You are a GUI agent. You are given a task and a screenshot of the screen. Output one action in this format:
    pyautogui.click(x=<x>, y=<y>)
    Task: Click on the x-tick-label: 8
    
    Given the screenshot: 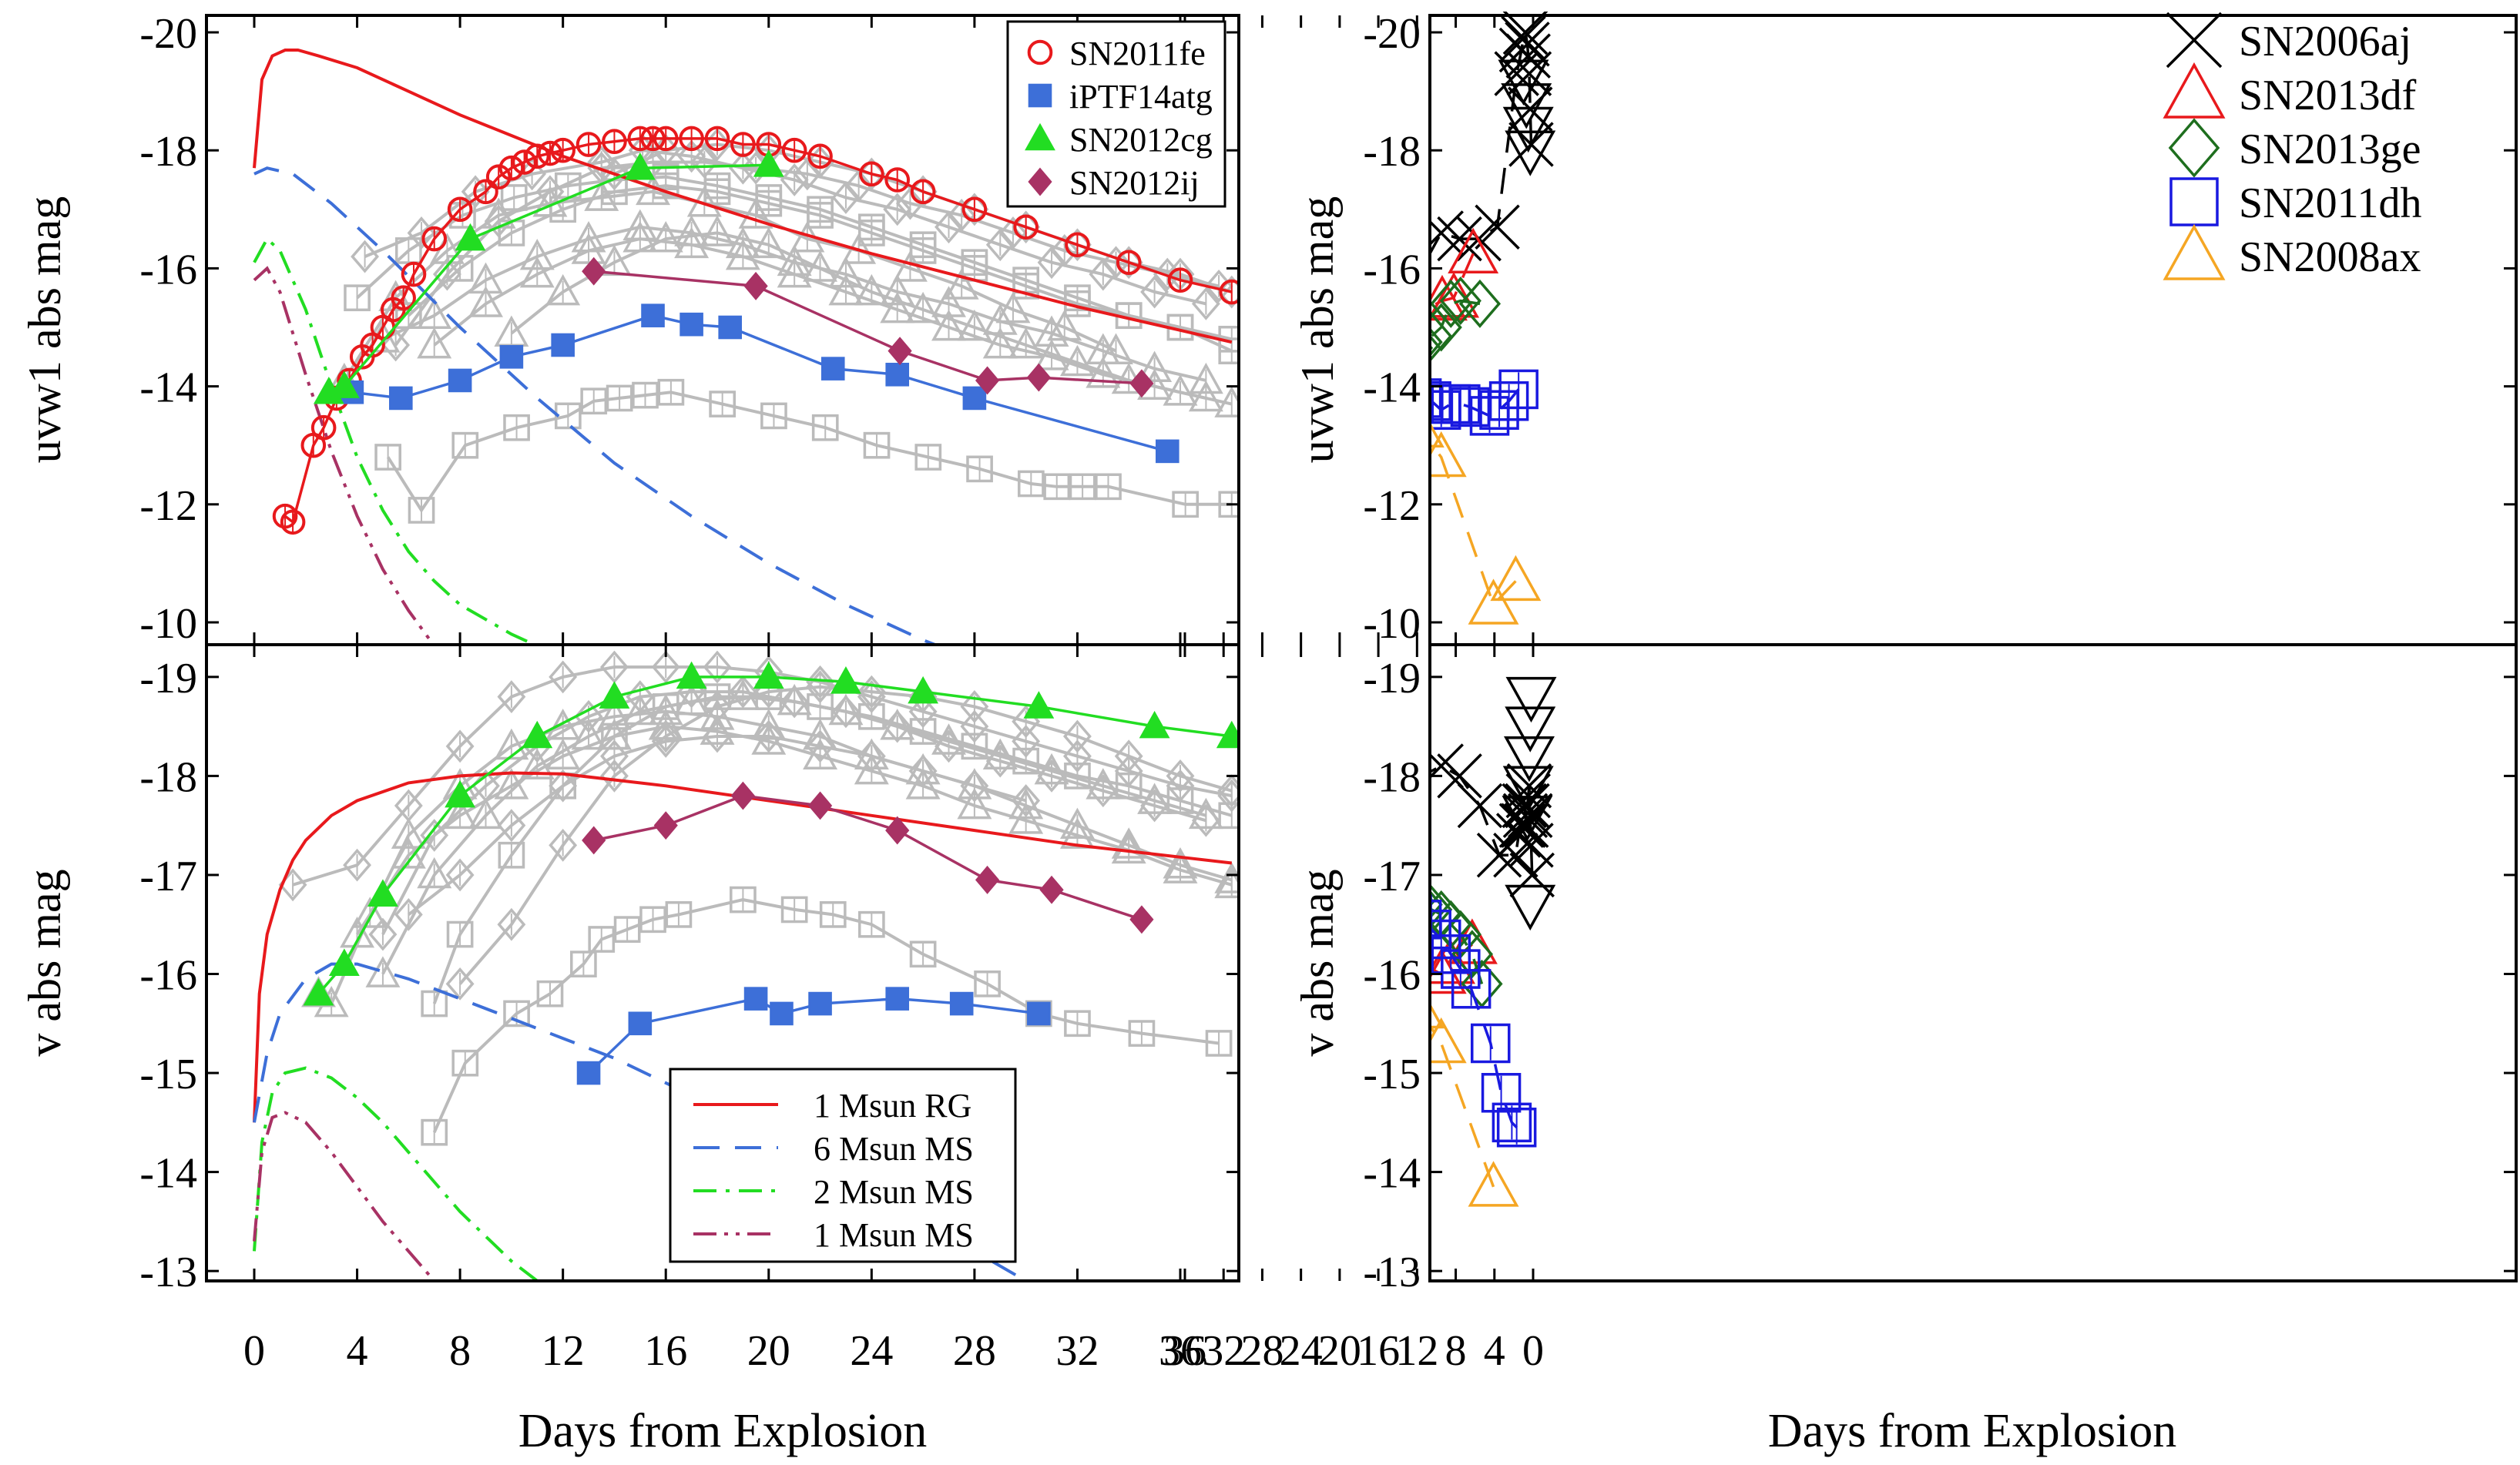 What is the action you would take?
    pyautogui.click(x=460, y=1351)
    